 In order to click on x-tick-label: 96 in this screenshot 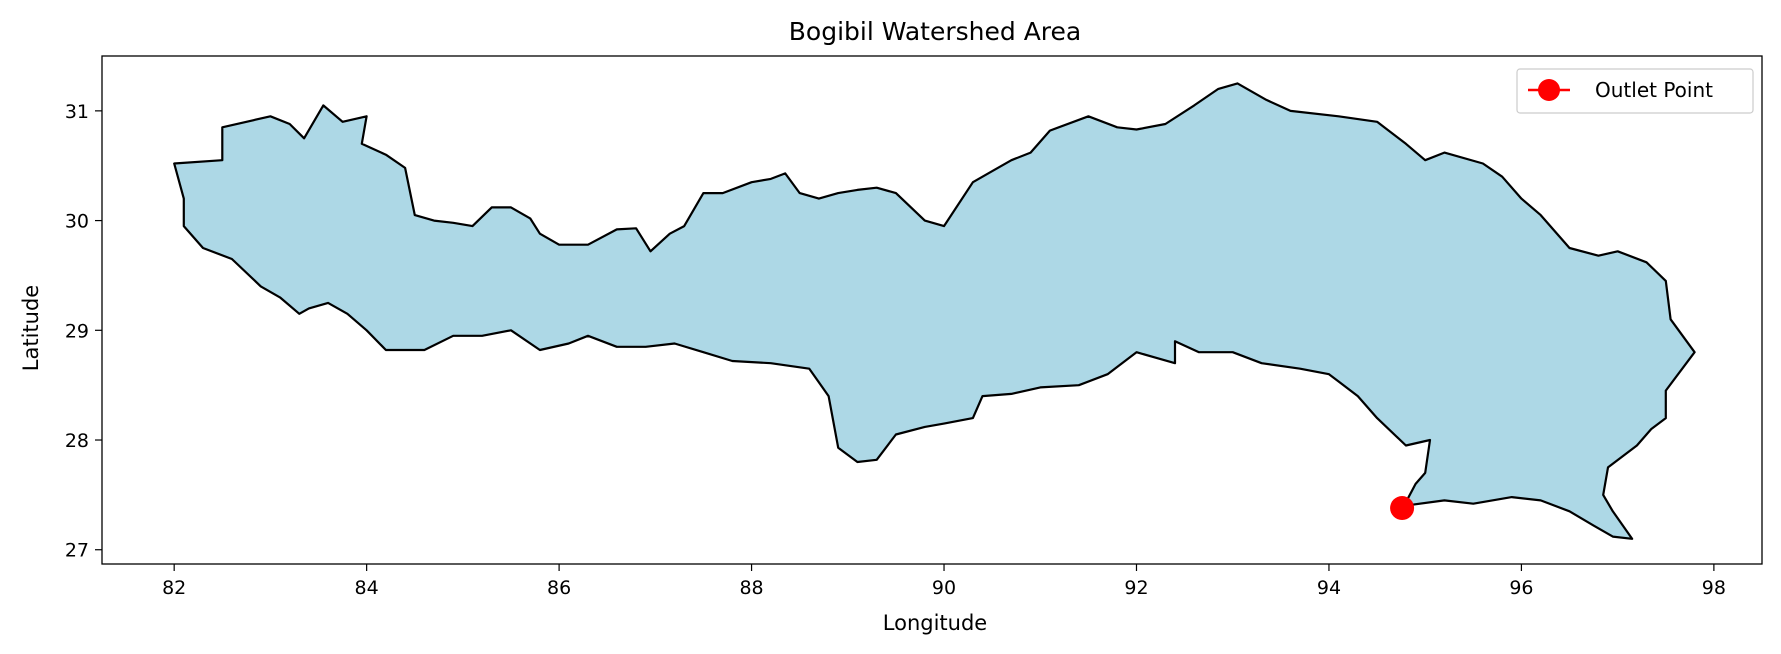, I will do `click(1521, 588)`.